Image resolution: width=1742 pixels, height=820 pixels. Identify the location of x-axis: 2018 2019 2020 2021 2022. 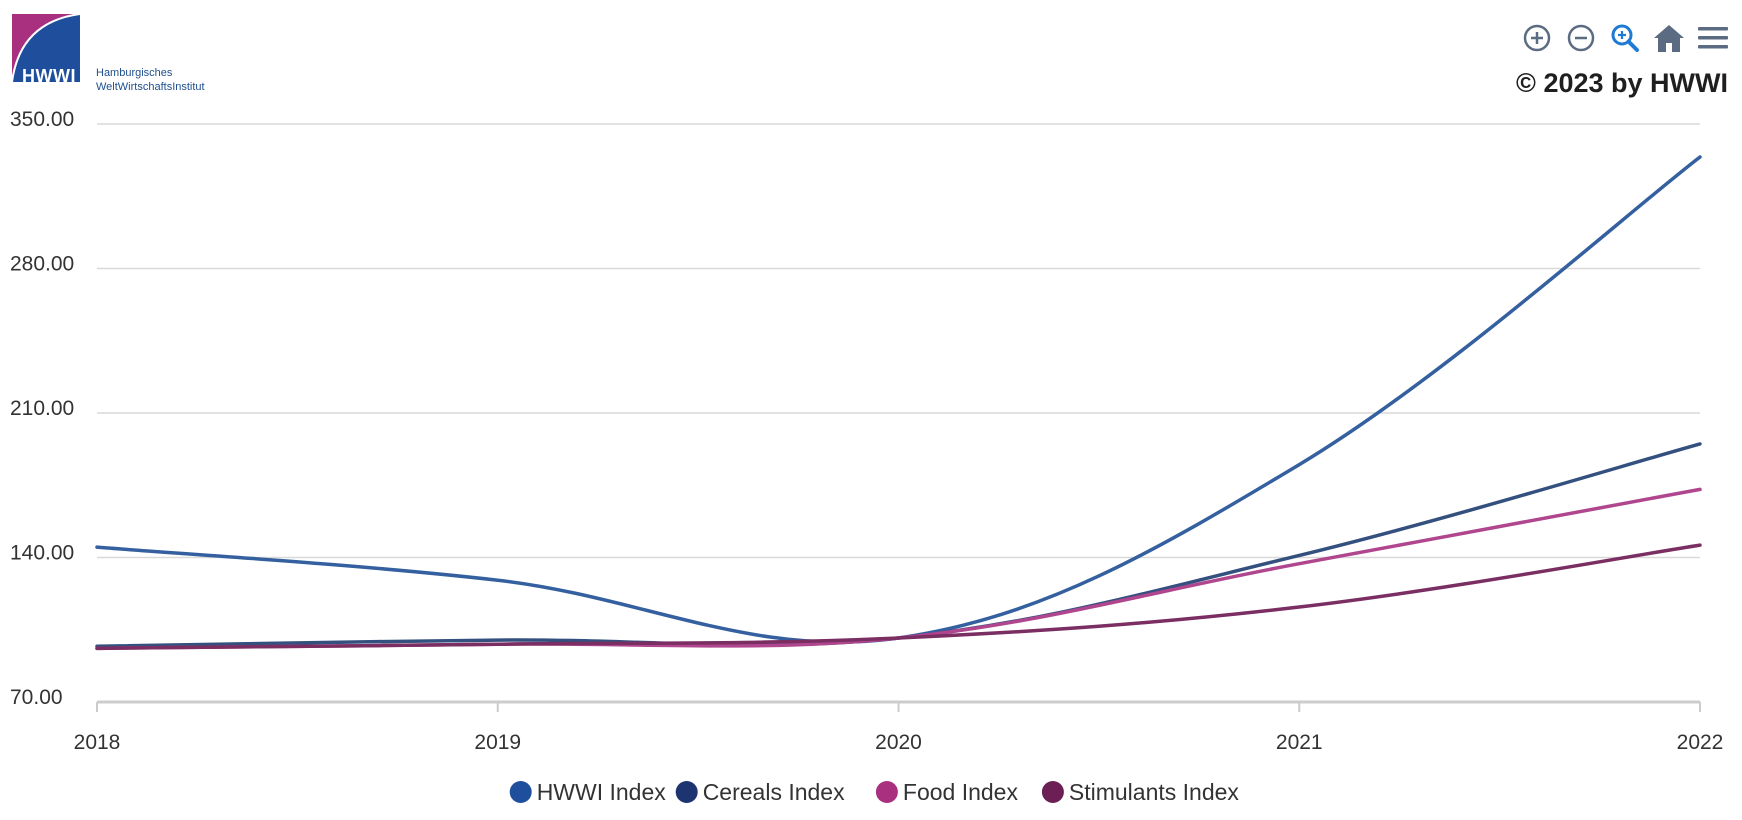
(899, 727).